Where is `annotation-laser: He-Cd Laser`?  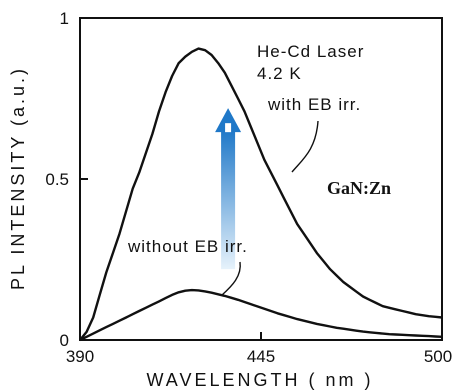 annotation-laser: He-Cd Laser is located at coordinates (310, 51).